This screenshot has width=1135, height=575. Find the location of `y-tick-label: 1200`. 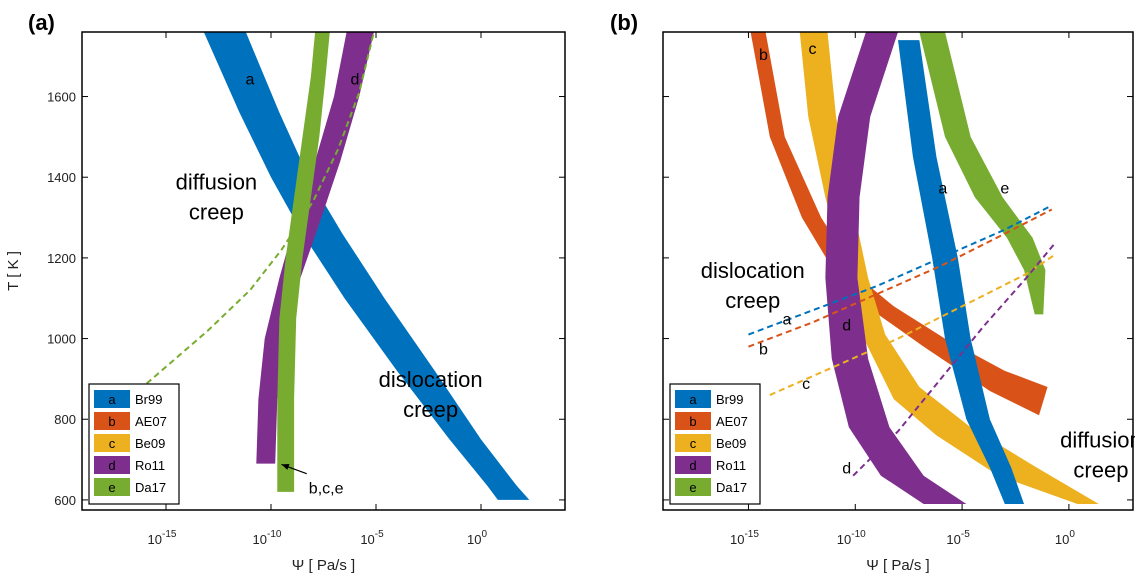

y-tick-label: 1200 is located at coordinates (61, 258).